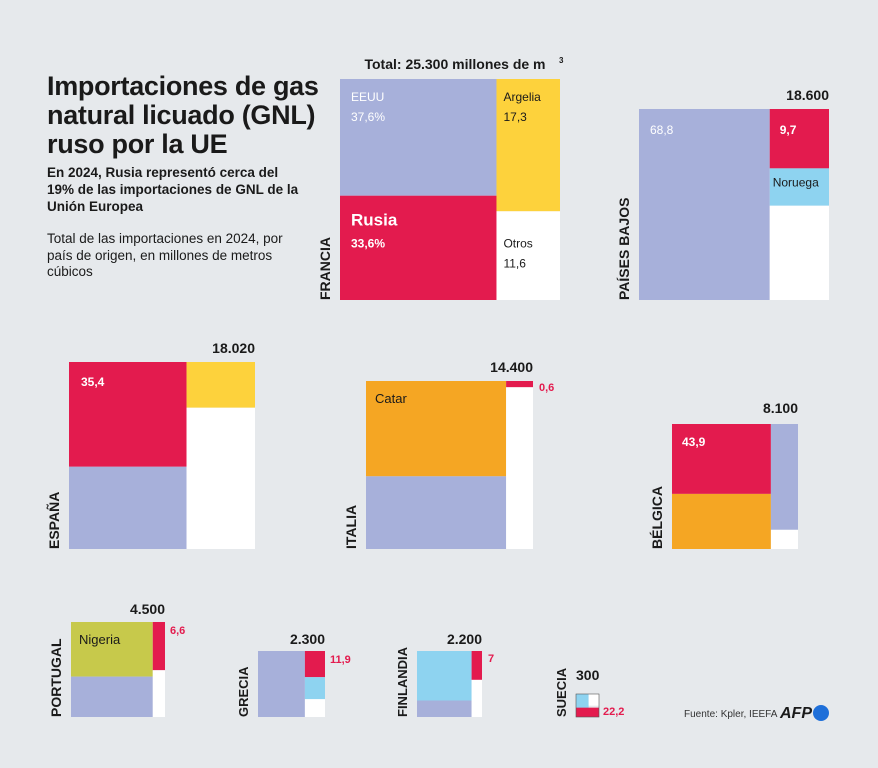 The height and width of the screenshot is (768, 878). I want to click on total-label-grecia: 2.300, so click(307, 639).